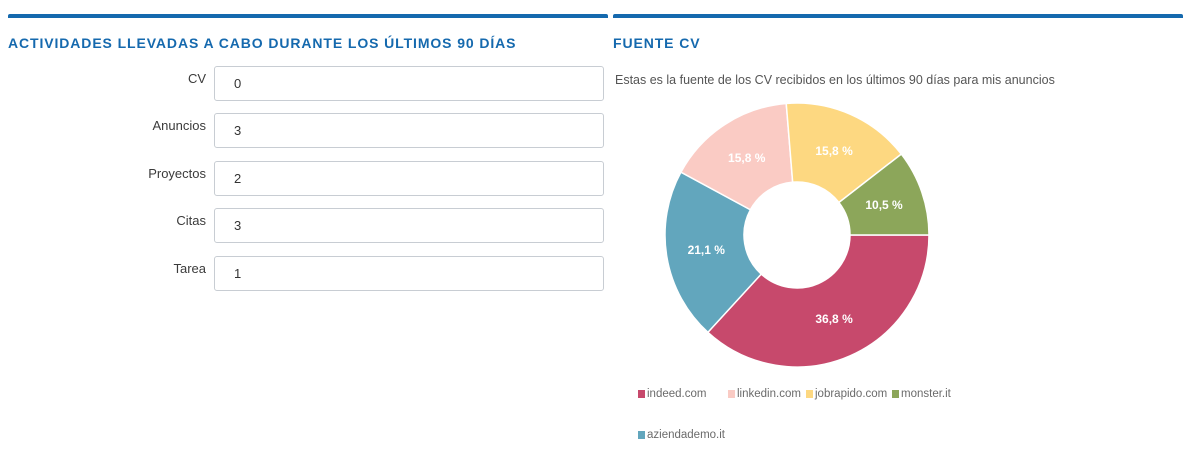 Image resolution: width=1200 pixels, height=471 pixels. I want to click on legend-swatch-aziendademo, so click(641, 435).